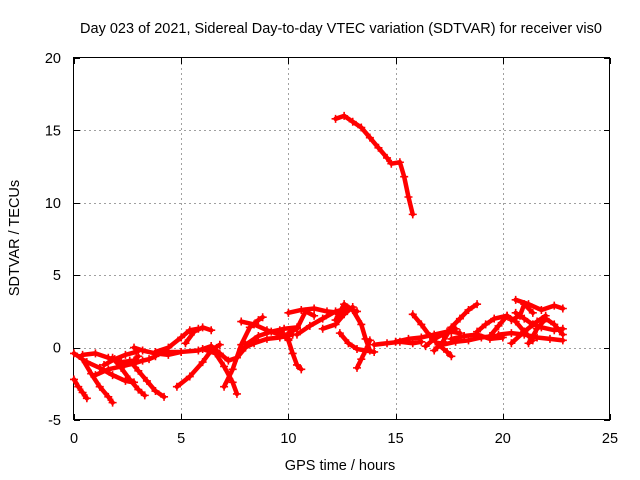 The width and height of the screenshot is (640, 480). What do you see at coordinates (57, 276) in the screenshot?
I see `y-tick-label: 5` at bounding box center [57, 276].